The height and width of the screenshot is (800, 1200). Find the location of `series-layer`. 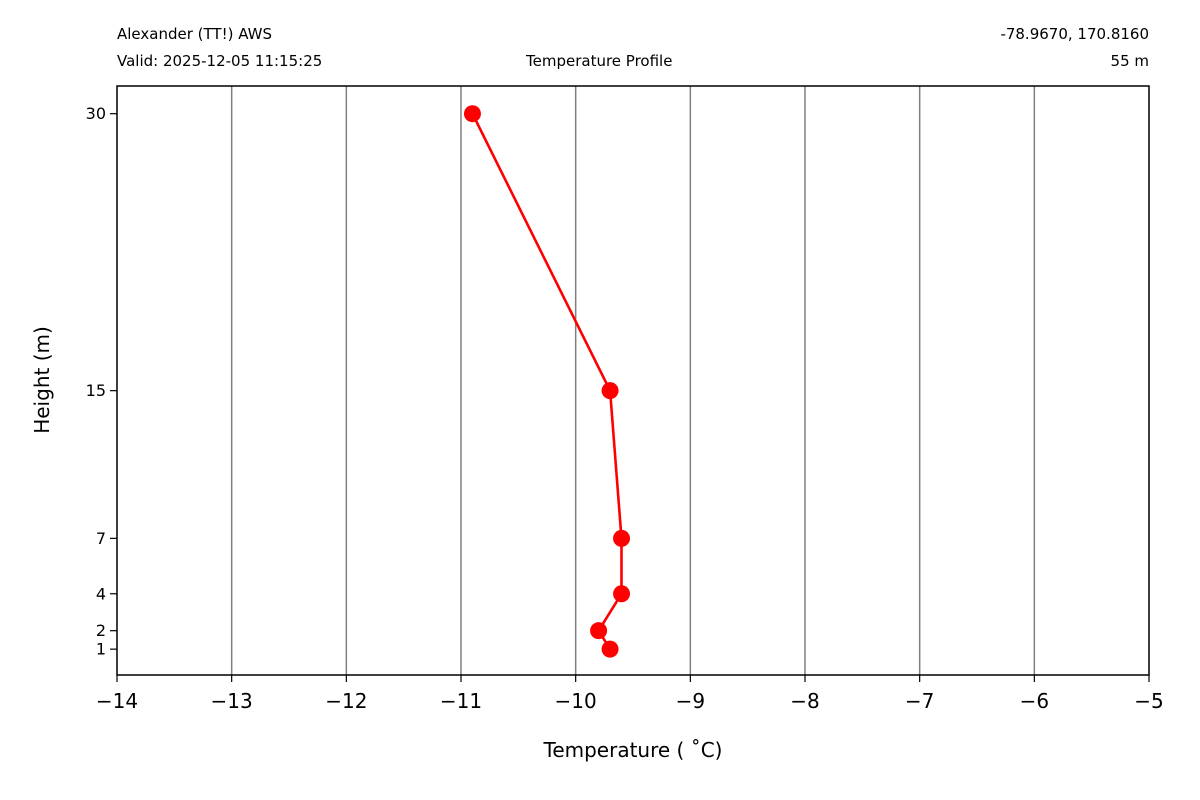

series-layer is located at coordinates (547, 381).